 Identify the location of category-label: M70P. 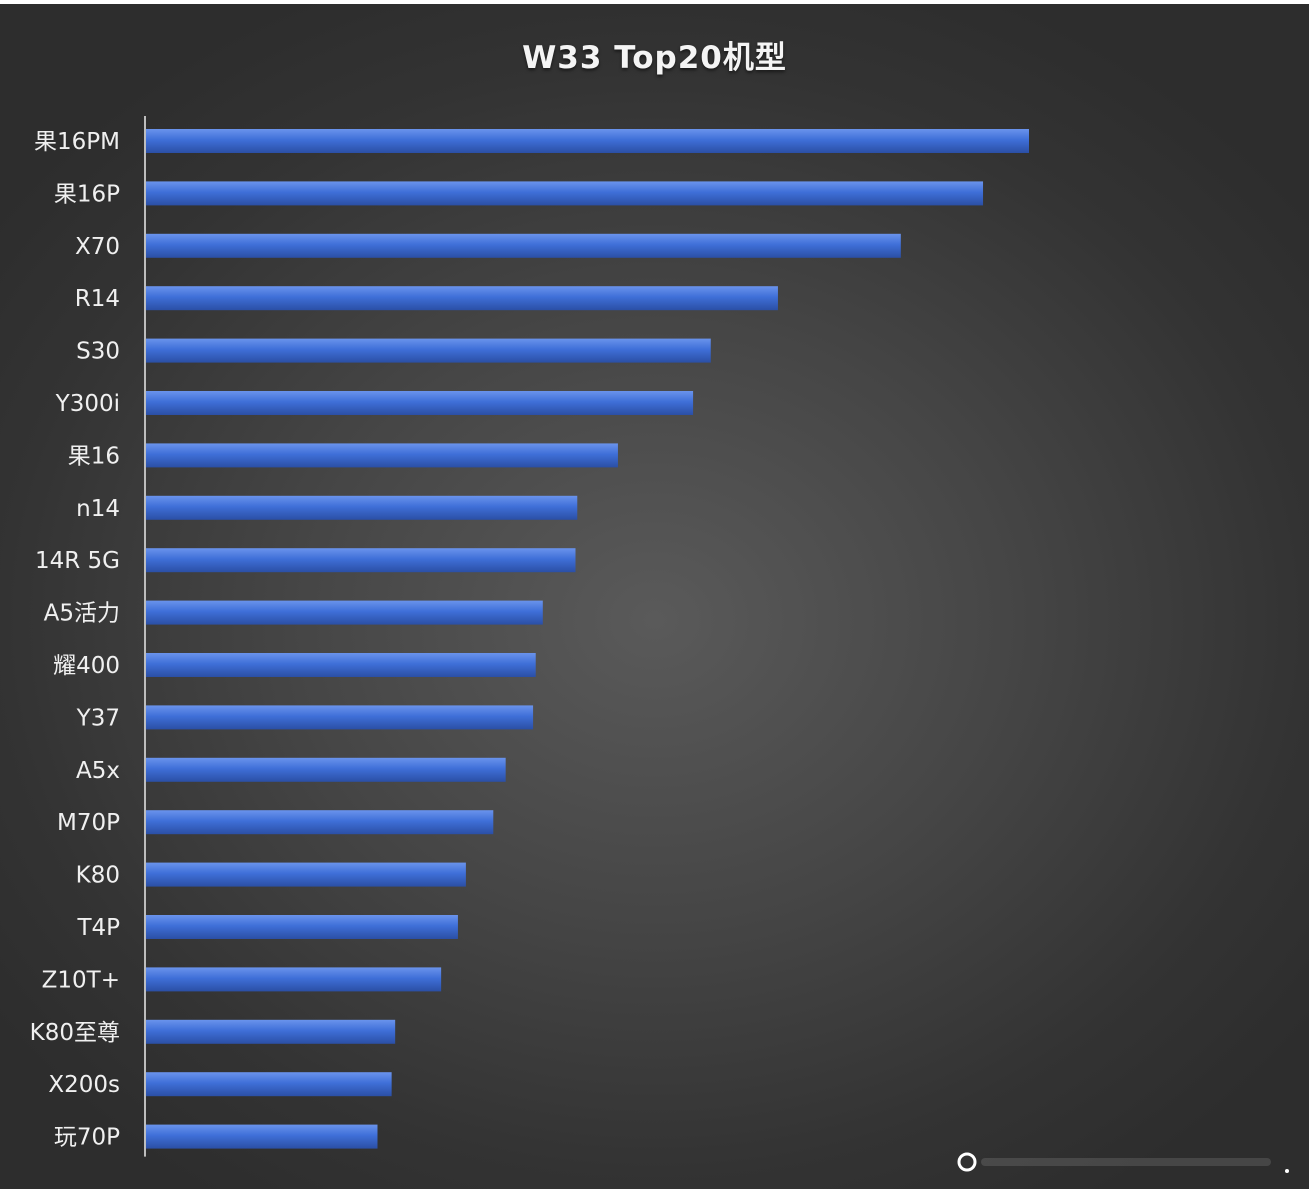
(88, 823).